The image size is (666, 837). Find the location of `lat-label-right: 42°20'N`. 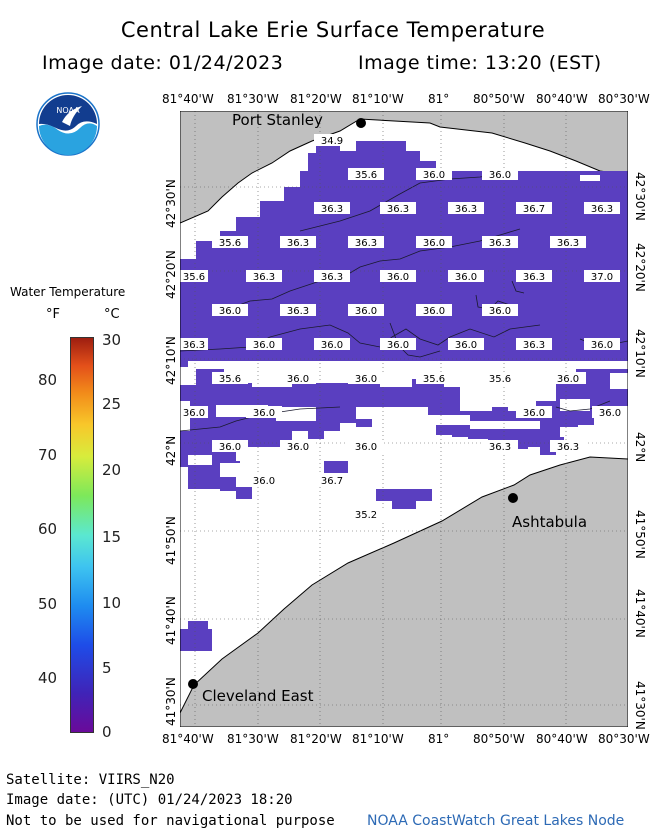

lat-label-right: 42°20'N is located at coordinates (640, 267).